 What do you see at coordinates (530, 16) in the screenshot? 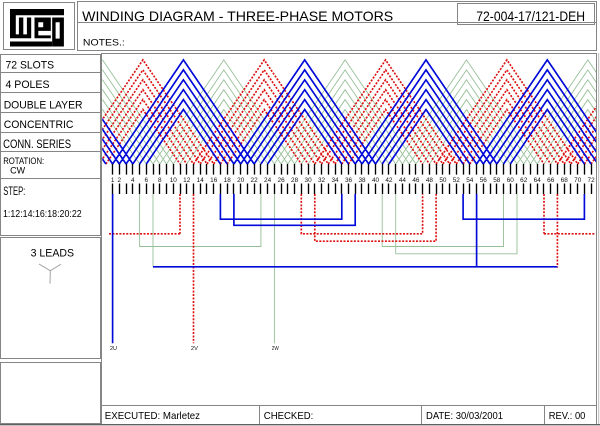
I see `svg-text: 72-004-17/121-DEH` at bounding box center [530, 16].